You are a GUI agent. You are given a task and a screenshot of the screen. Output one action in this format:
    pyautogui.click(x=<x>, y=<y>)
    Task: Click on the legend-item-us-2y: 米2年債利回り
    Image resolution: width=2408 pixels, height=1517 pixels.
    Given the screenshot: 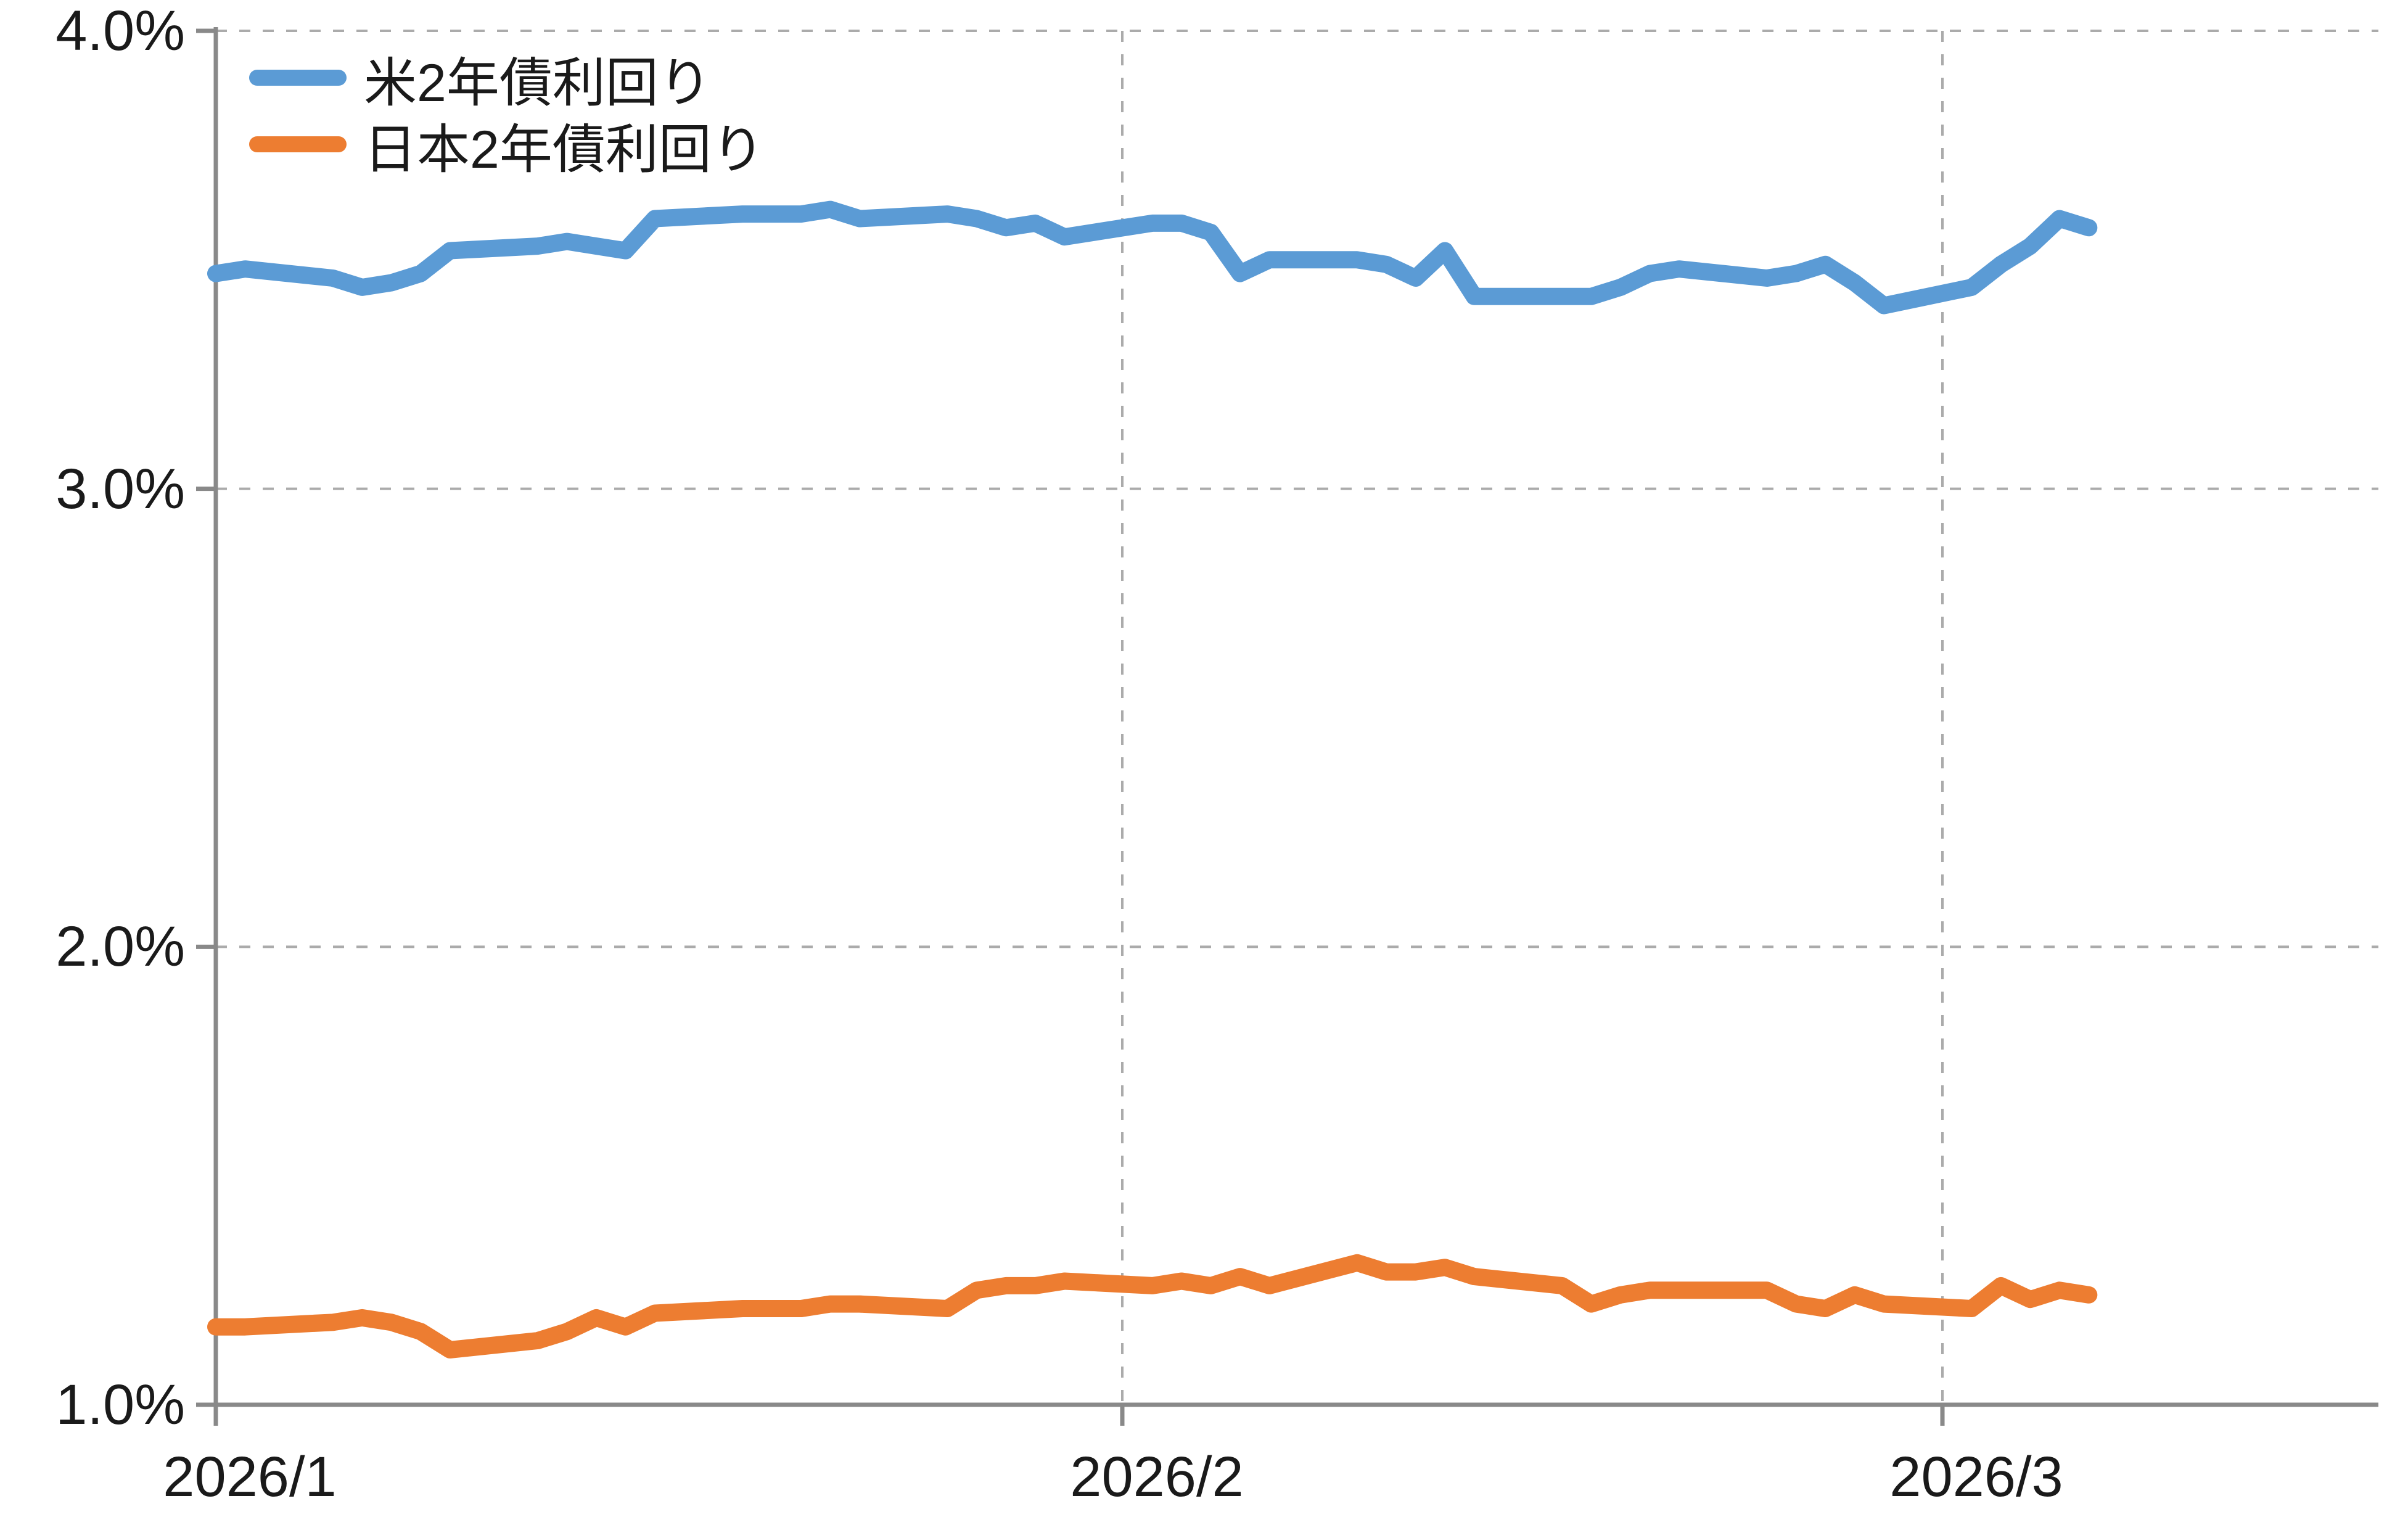 What is the action you would take?
    pyautogui.click(x=507, y=79)
    